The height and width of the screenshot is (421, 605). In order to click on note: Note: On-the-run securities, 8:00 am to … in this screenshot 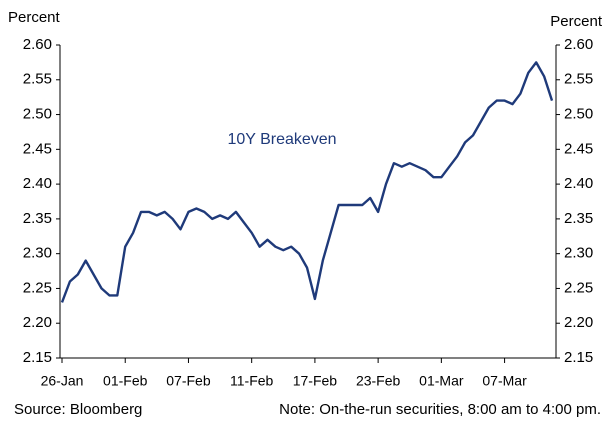, I will do `click(440, 409)`.